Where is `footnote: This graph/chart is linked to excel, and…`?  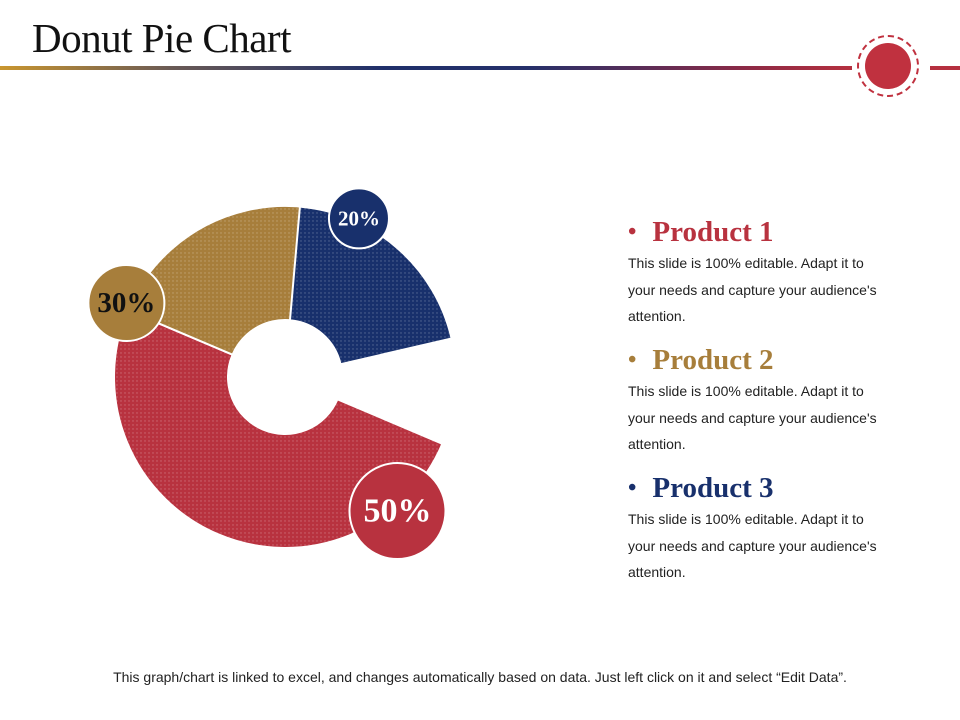
footnote: This graph/chart is linked to excel, and… is located at coordinates (480, 677).